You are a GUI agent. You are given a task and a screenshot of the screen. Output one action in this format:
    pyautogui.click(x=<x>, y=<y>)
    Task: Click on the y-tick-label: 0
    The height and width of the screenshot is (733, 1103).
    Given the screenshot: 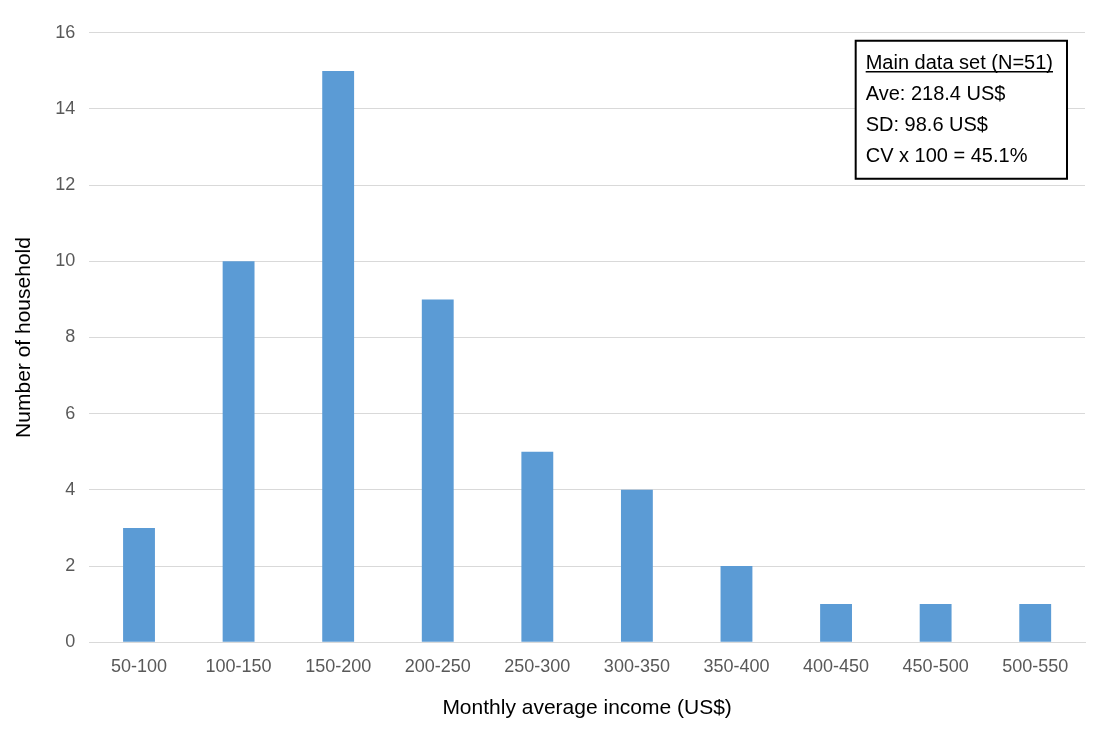 What is the action you would take?
    pyautogui.click(x=70, y=641)
    